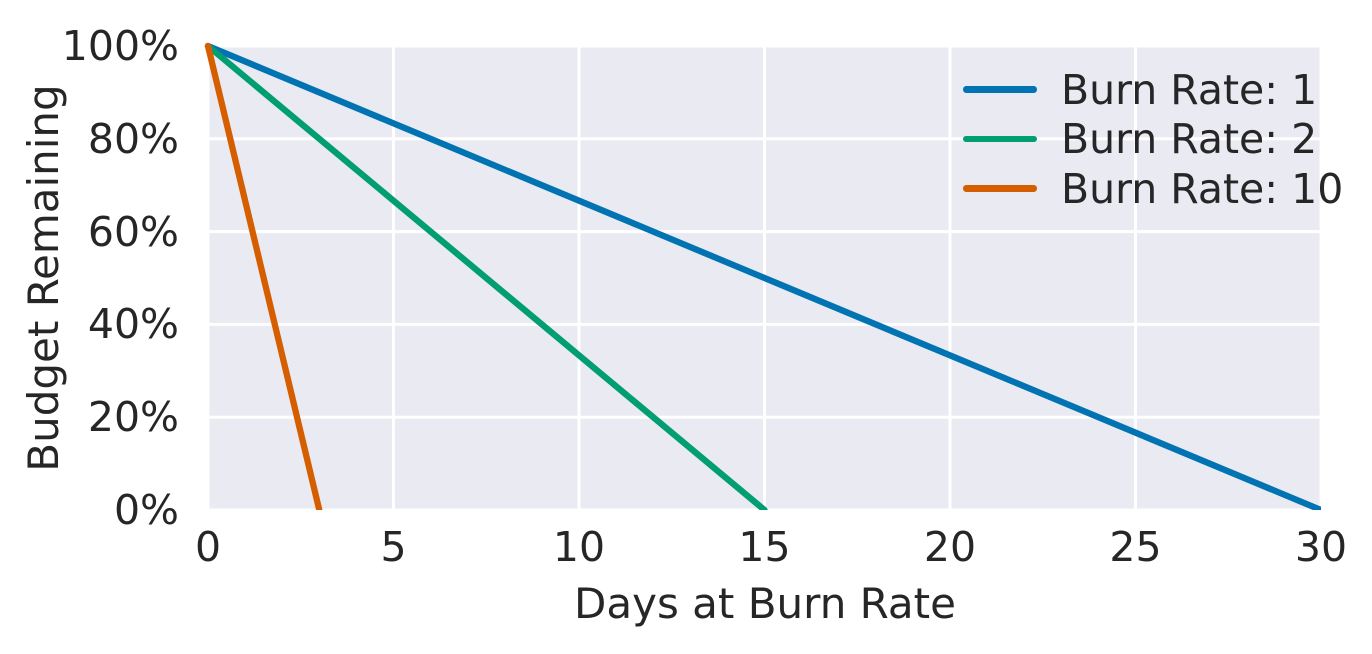  I want to click on y-tick-label: 60%, so click(133, 231).